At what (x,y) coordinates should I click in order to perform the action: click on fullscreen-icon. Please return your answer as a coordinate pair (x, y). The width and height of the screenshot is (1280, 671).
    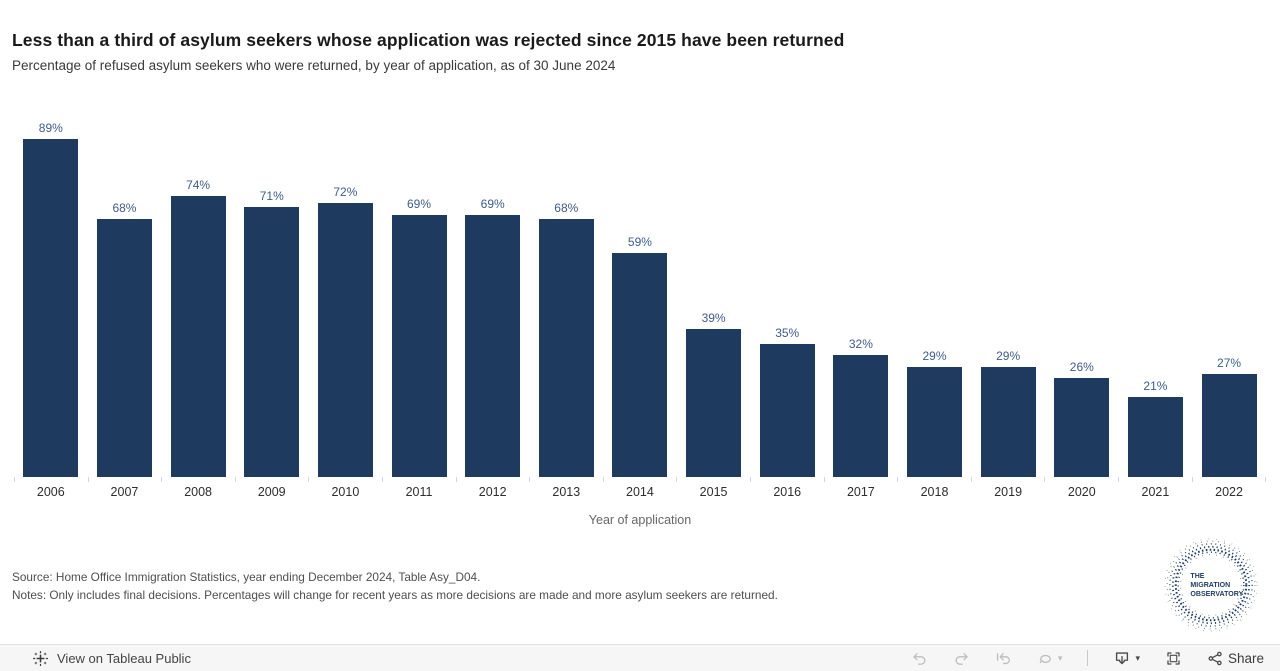
    Looking at the image, I should click on (1173, 658).